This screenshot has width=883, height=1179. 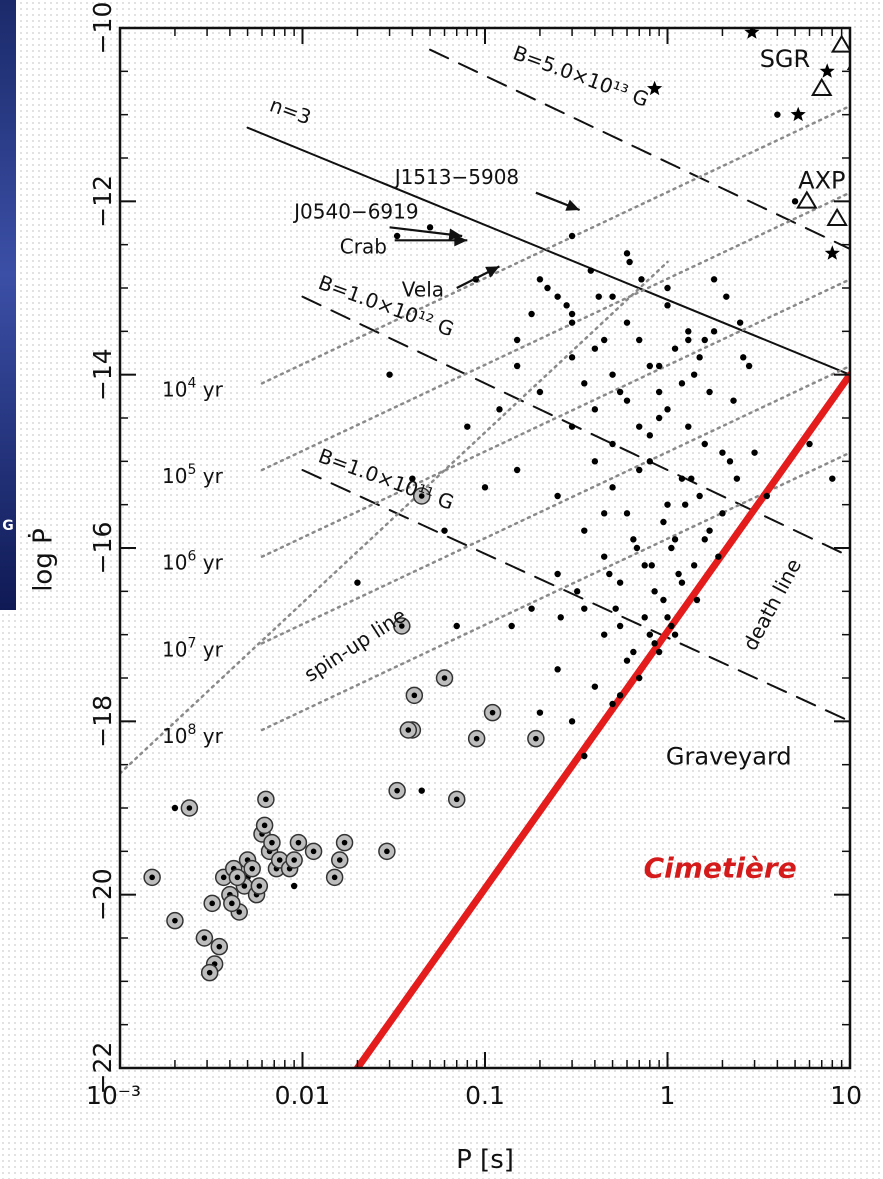 I want to click on edge-glyph: G, so click(x=8, y=526).